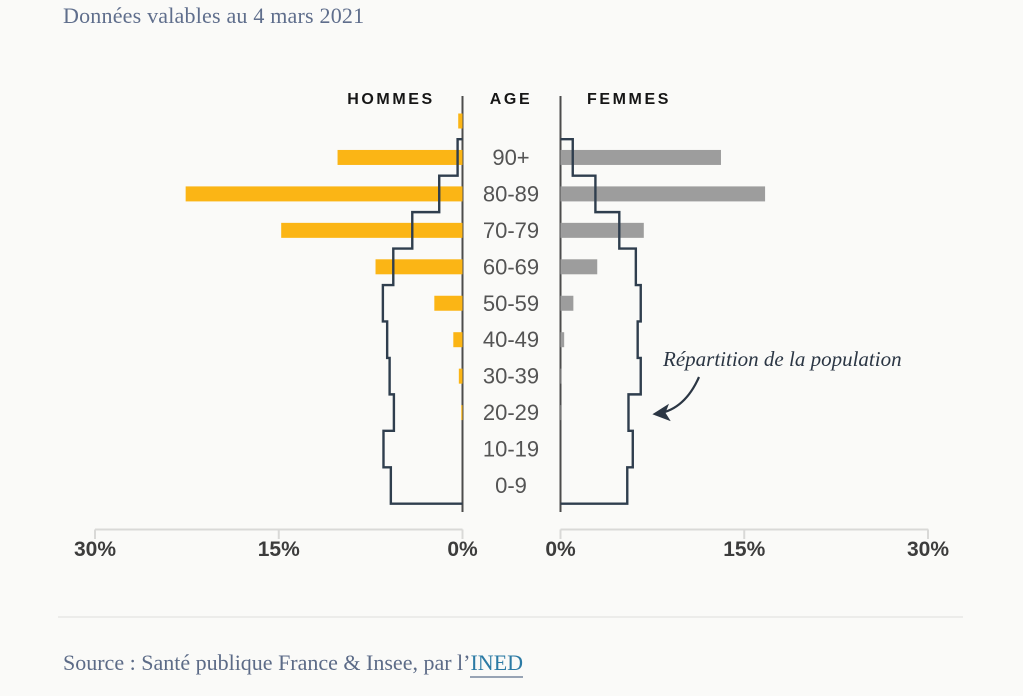 The image size is (1023, 696). I want to click on outline-layer, so click(511, 321).